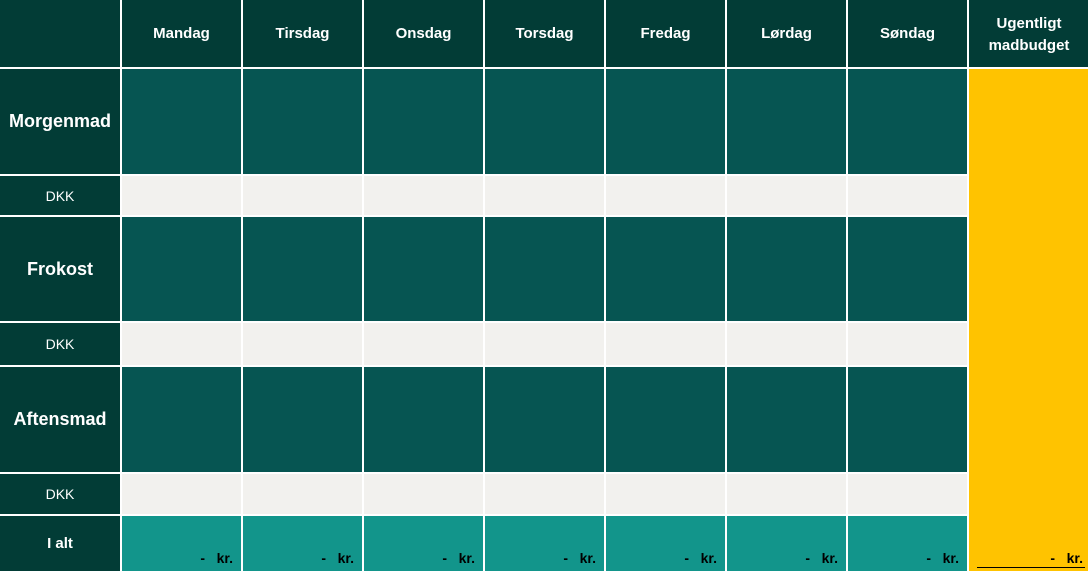  Describe the element at coordinates (60, 269) in the screenshot. I see `row-label-lunch: Frokost` at that location.